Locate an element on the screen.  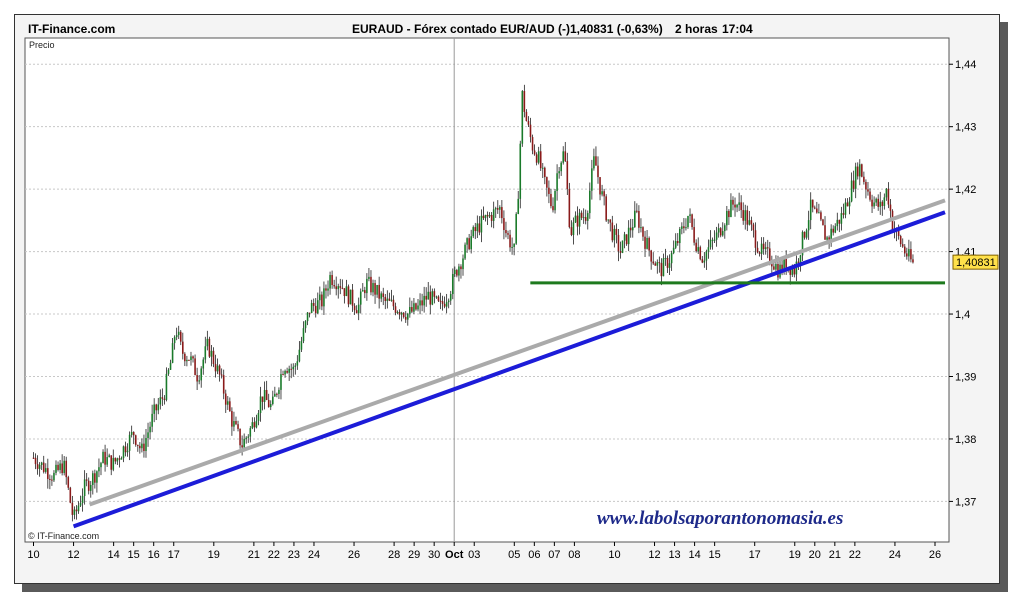
x-tick-label: 24 is located at coordinates (895, 555).